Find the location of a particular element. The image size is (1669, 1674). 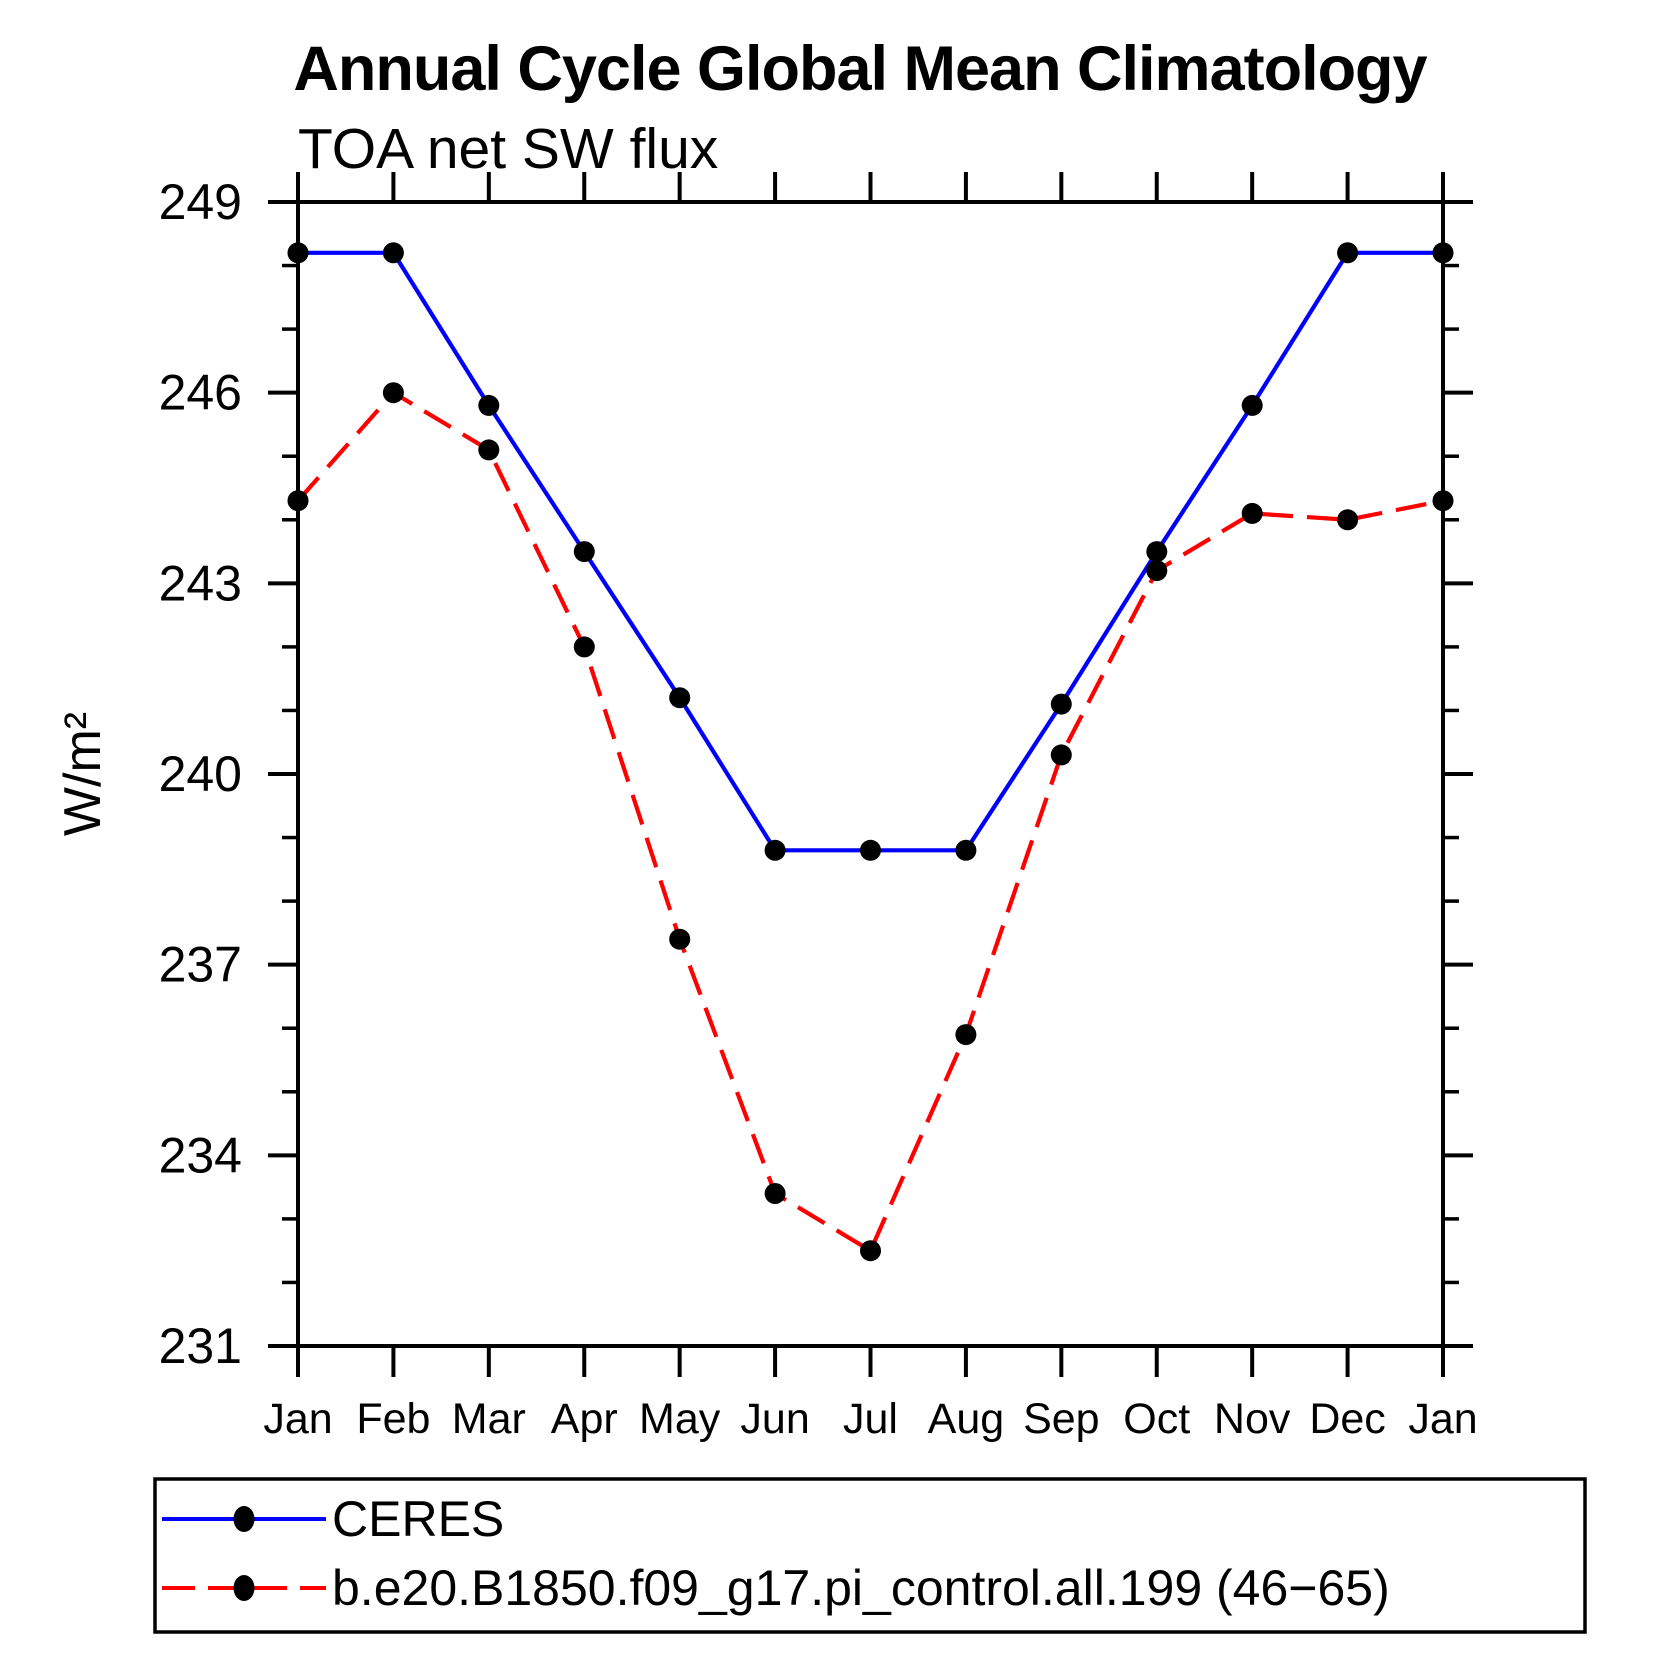

x-tick-label: Apr is located at coordinates (584, 1419).